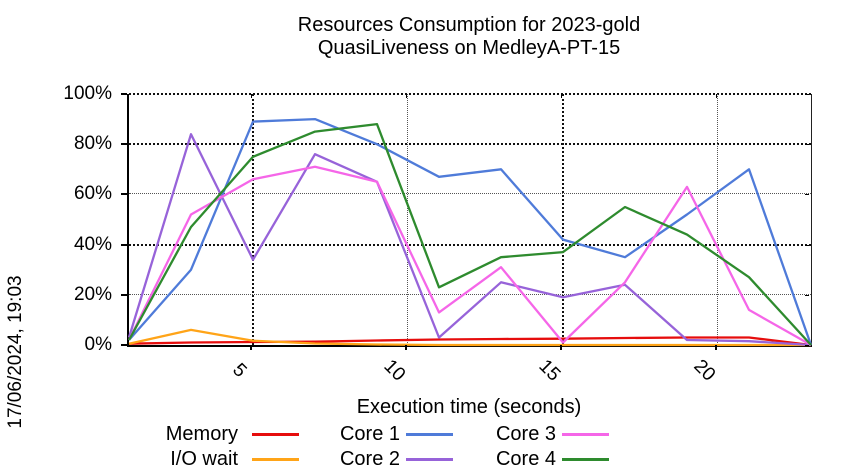 This screenshot has width=850, height=475. I want to click on y-tick-label: 60%, so click(92, 194).